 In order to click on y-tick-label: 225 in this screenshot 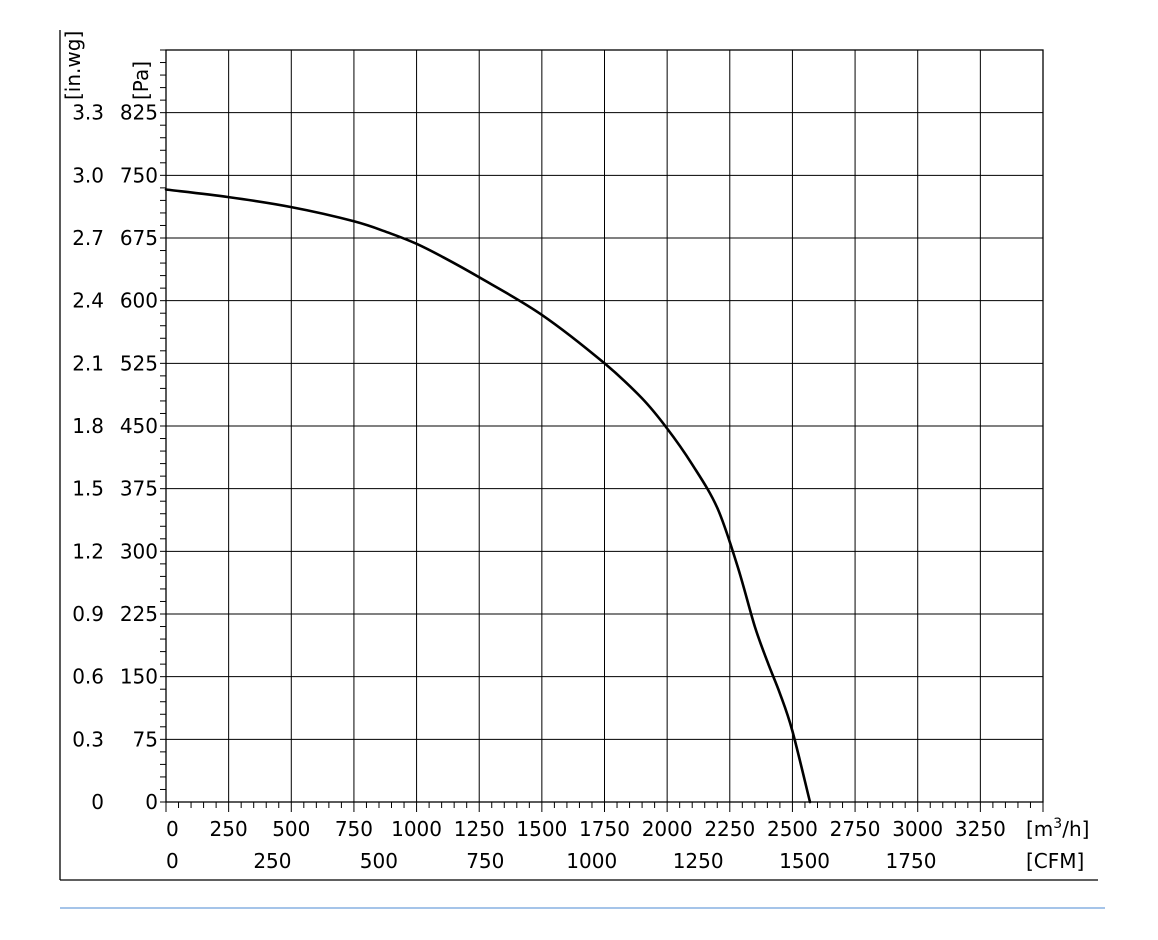, I will do `click(139, 614)`.